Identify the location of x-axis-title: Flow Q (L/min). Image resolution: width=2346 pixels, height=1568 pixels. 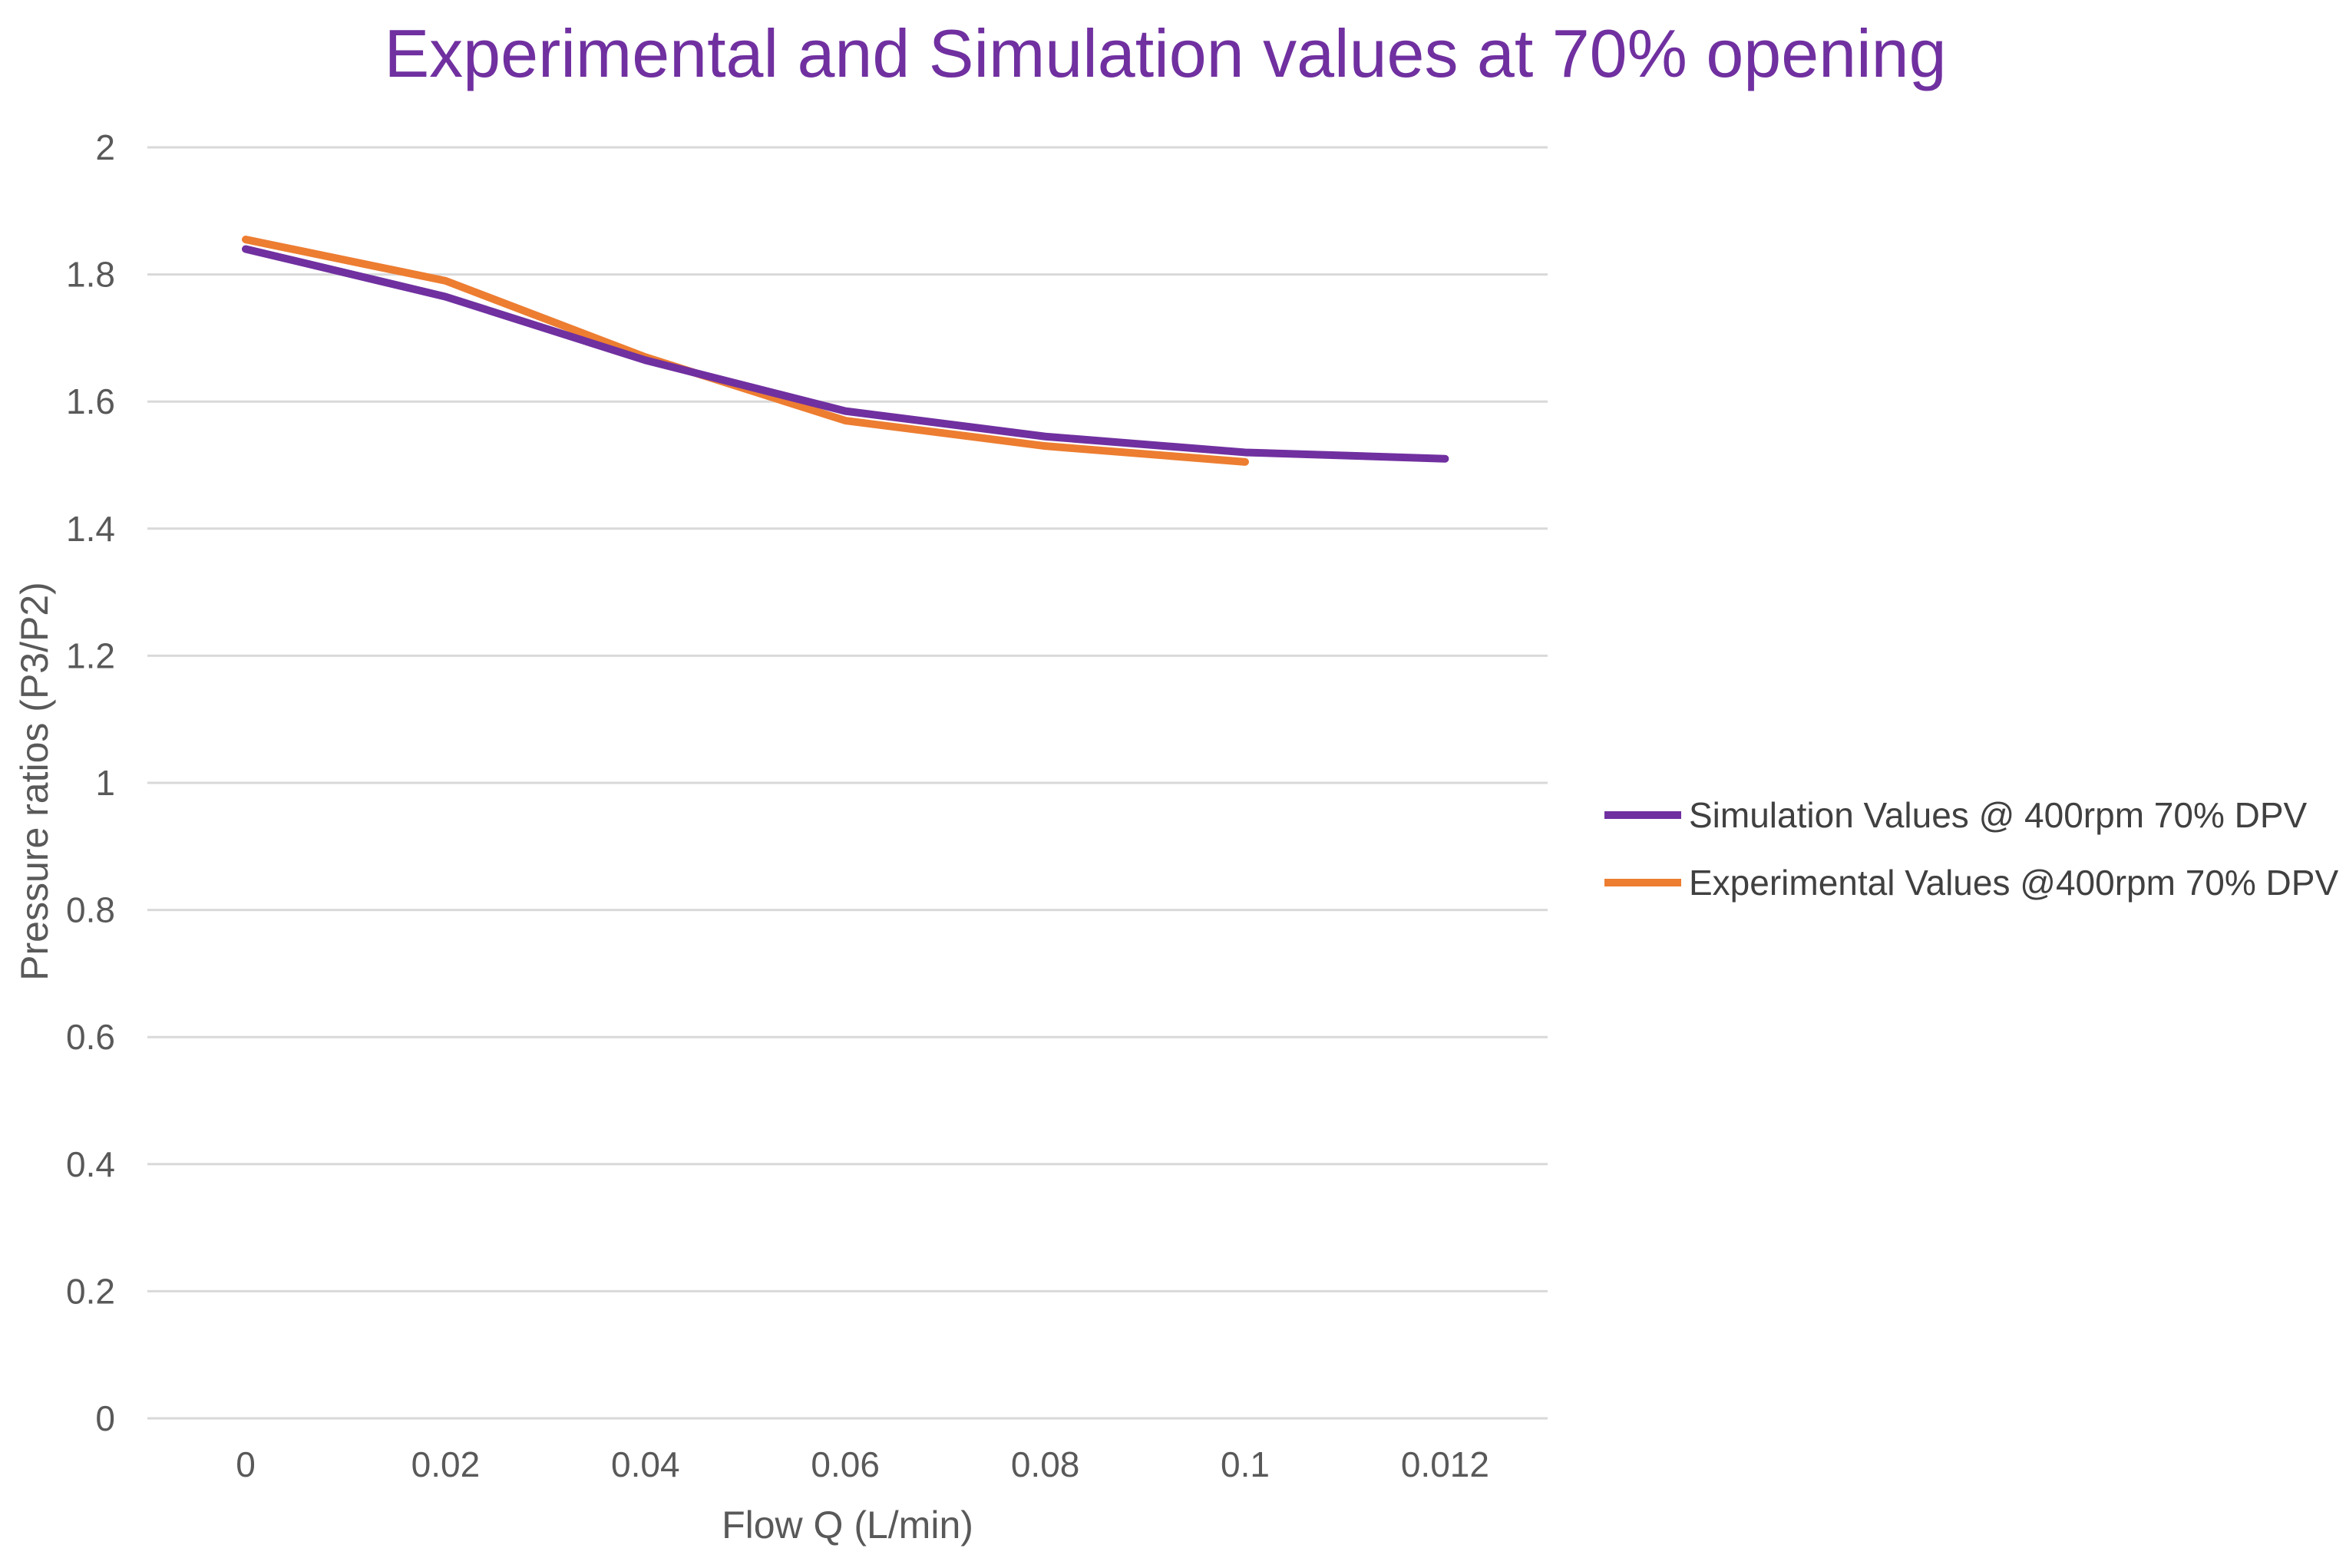
(848, 1525).